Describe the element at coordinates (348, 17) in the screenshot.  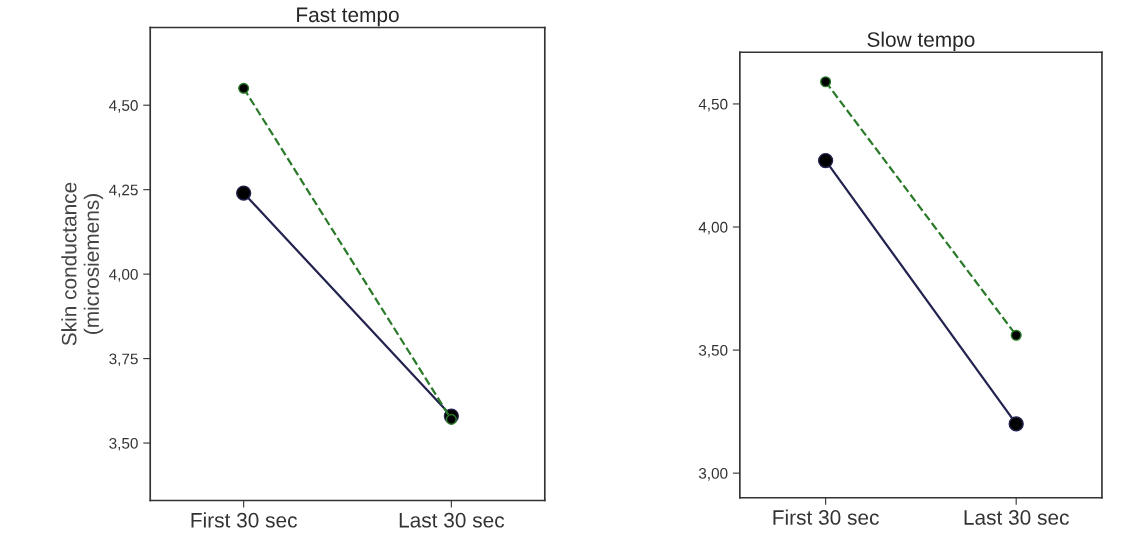
I see `chart-title: Fast tempo` at that location.